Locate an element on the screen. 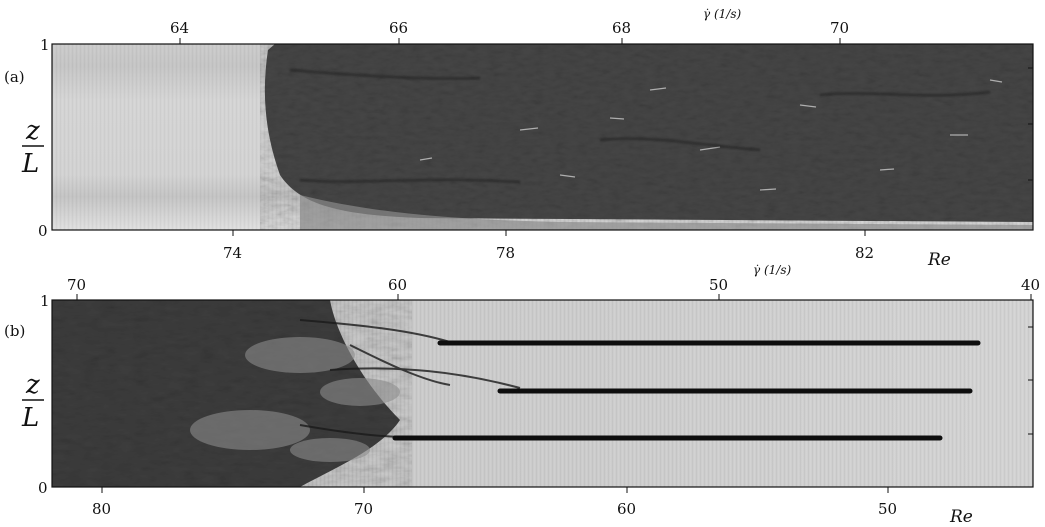 This screenshot has height=527, width=1045. panel-b-z-denominator: L is located at coordinates (30, 418).